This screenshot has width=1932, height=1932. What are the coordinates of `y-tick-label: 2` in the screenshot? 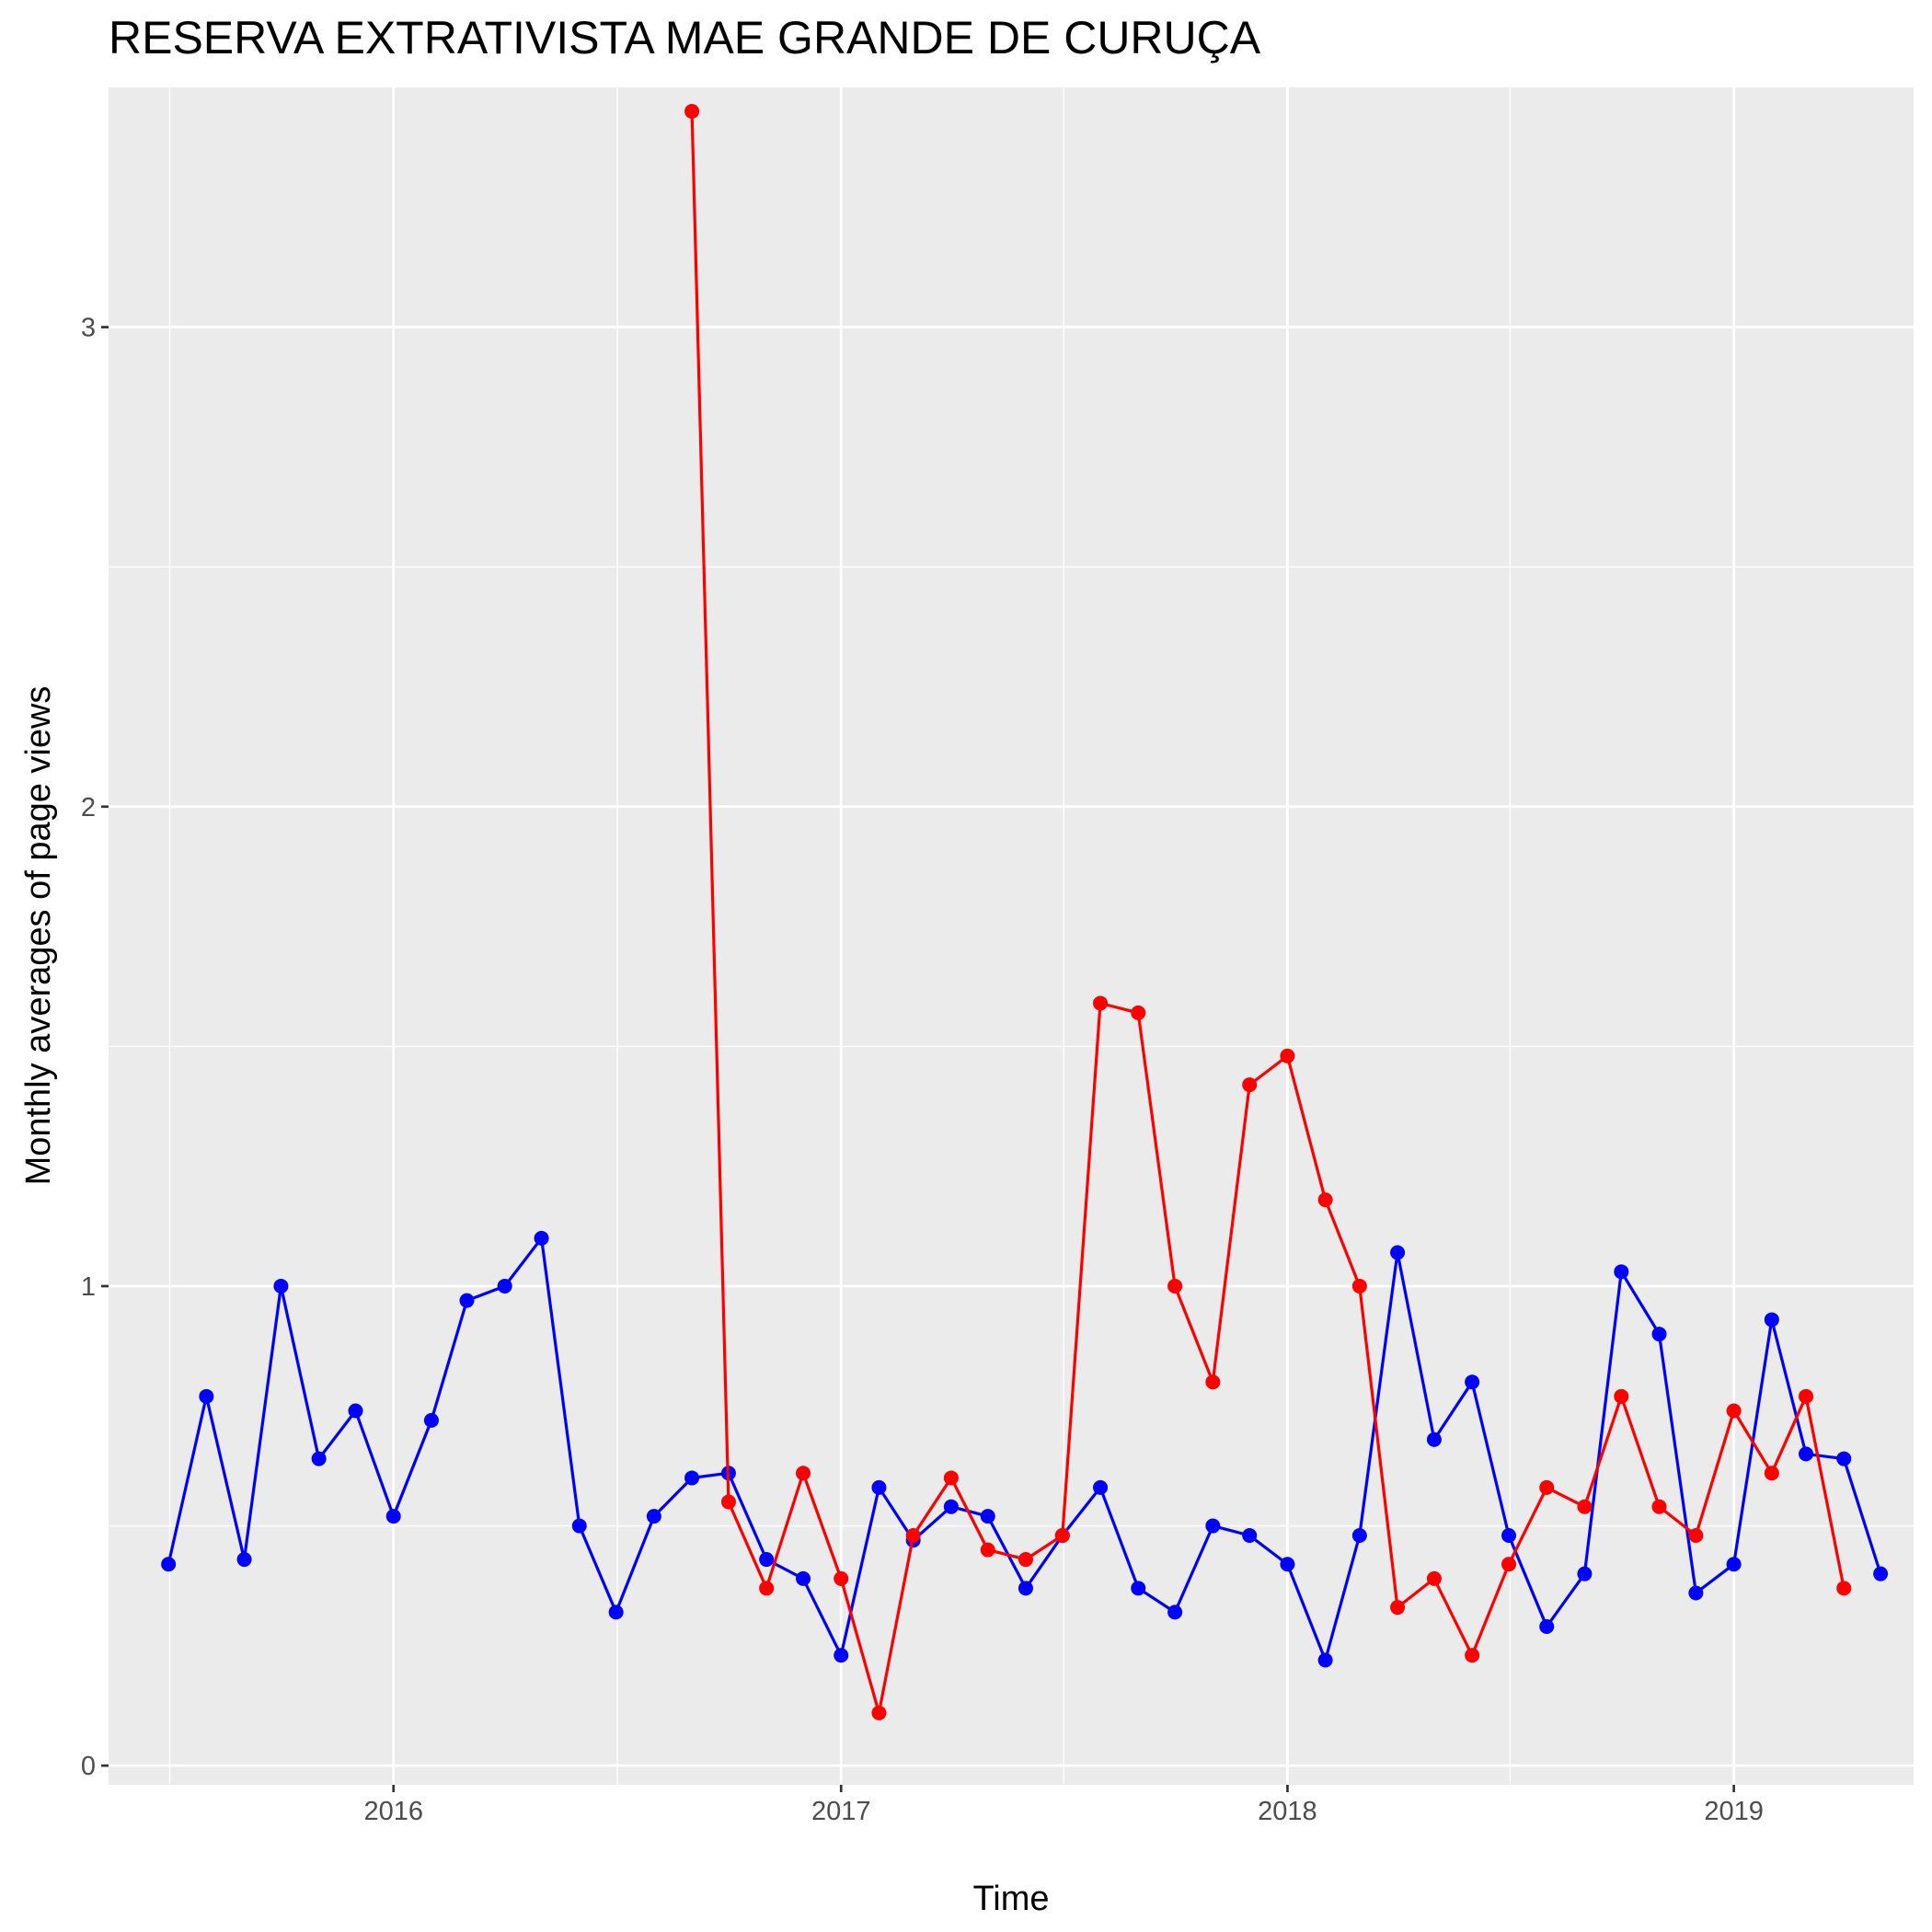 It's located at (88, 807).